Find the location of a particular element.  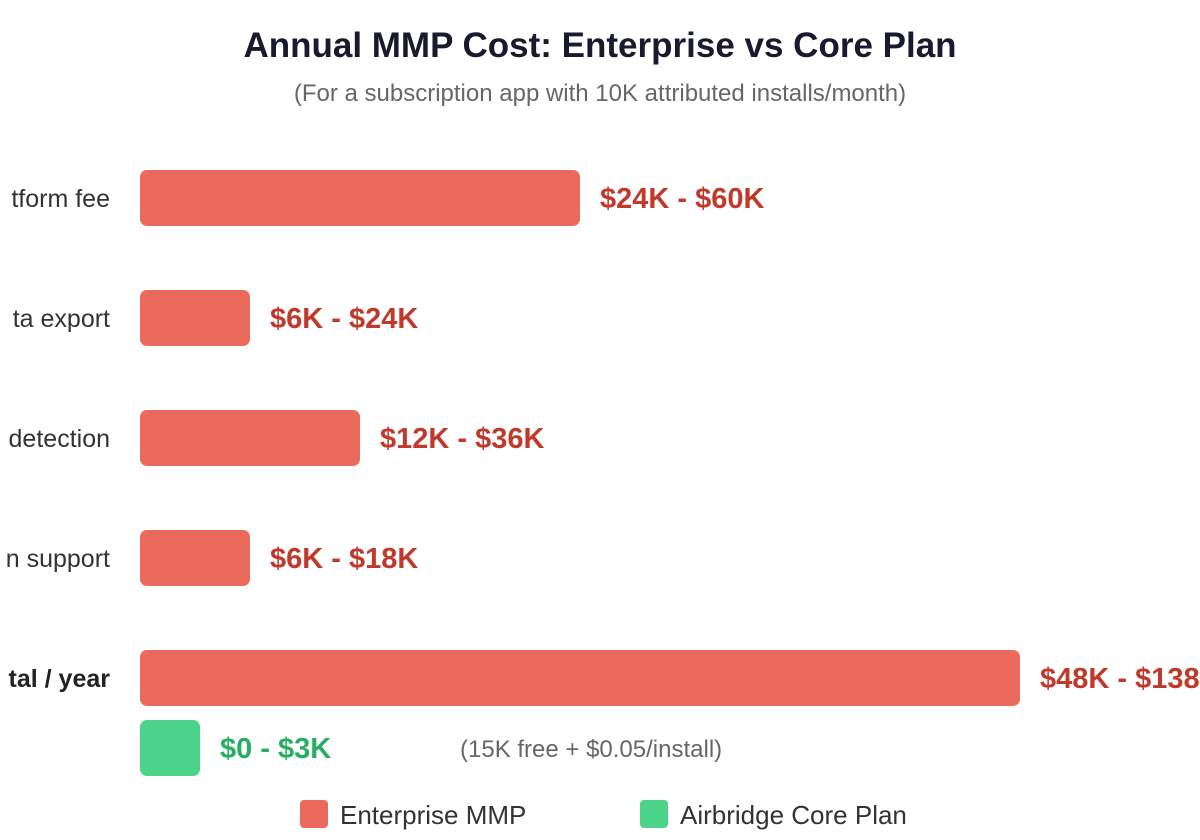

enterprise-value-label: $12K - $36K is located at coordinates (462, 439).